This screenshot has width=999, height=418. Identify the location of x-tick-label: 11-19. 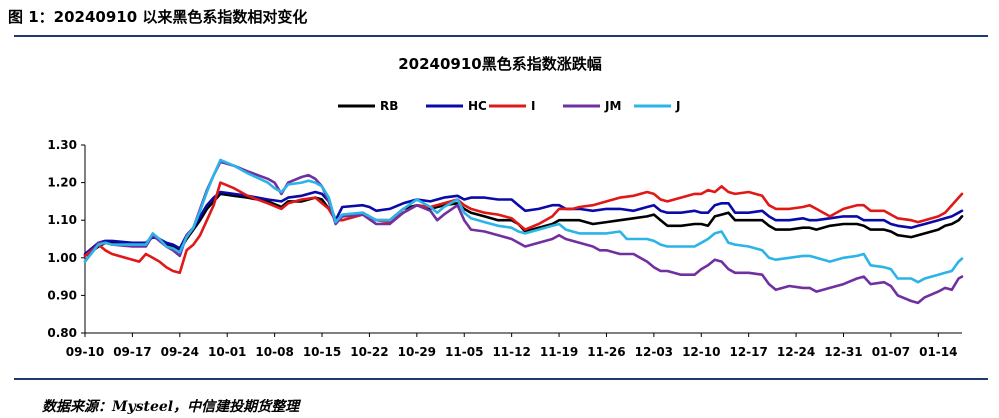
(559, 352).